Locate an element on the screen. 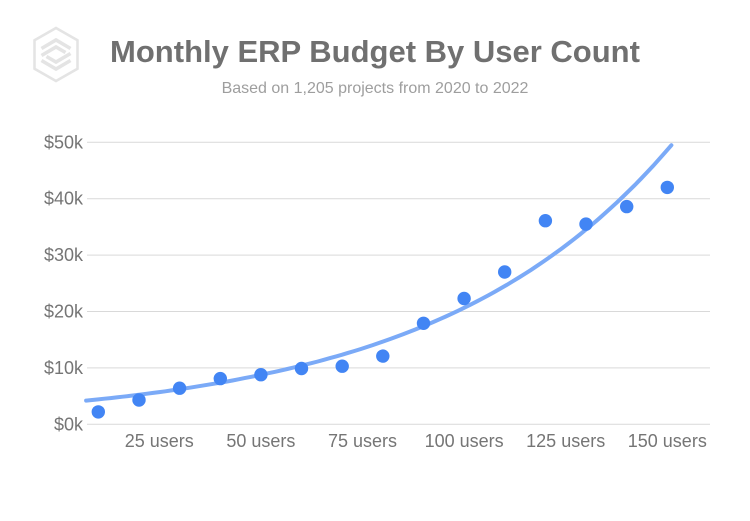 The image size is (750, 521). chart-title: Monthly ERP Budget By User Count is located at coordinates (375, 51).